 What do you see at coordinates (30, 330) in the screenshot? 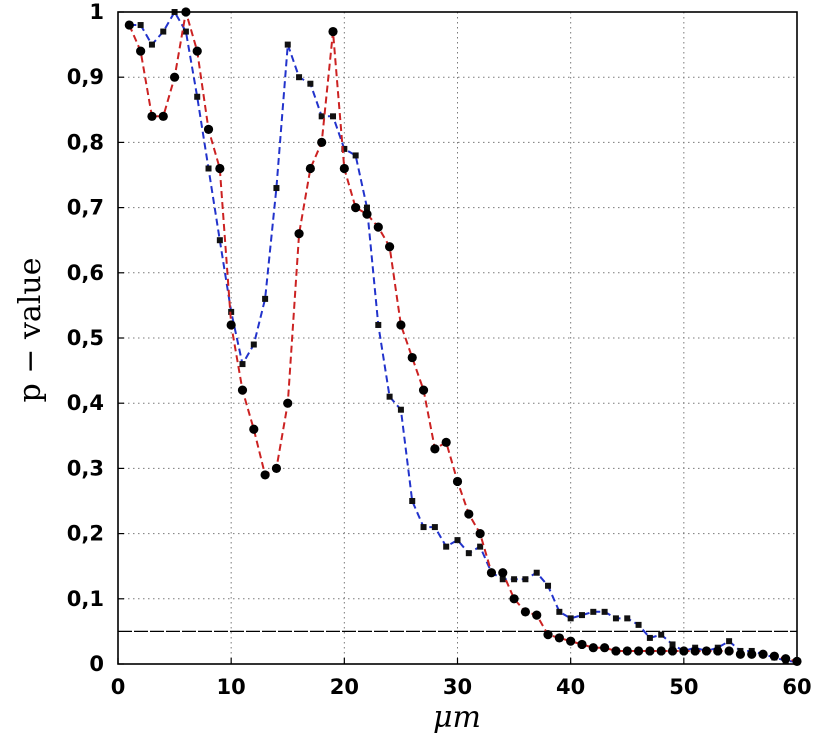
I see `y-axis-label: p − value` at bounding box center [30, 330].